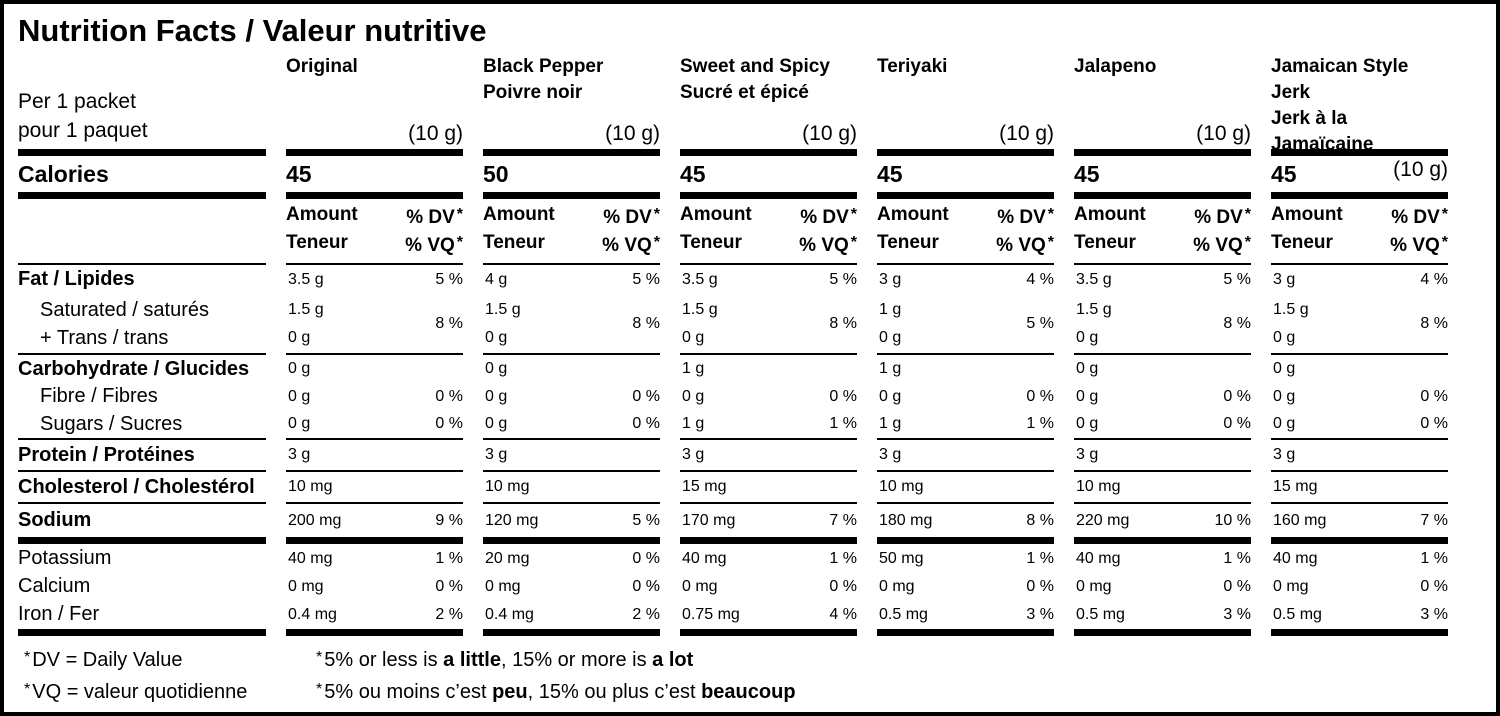 The width and height of the screenshot is (1500, 716). What do you see at coordinates (510, 692) in the screenshot?
I see `guidance-fr-bold1: peu` at bounding box center [510, 692].